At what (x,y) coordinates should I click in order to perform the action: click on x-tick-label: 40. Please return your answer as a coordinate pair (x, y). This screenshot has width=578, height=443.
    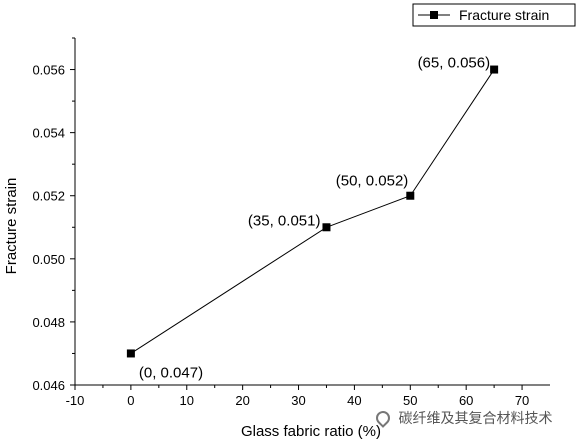
    Looking at the image, I should click on (354, 400).